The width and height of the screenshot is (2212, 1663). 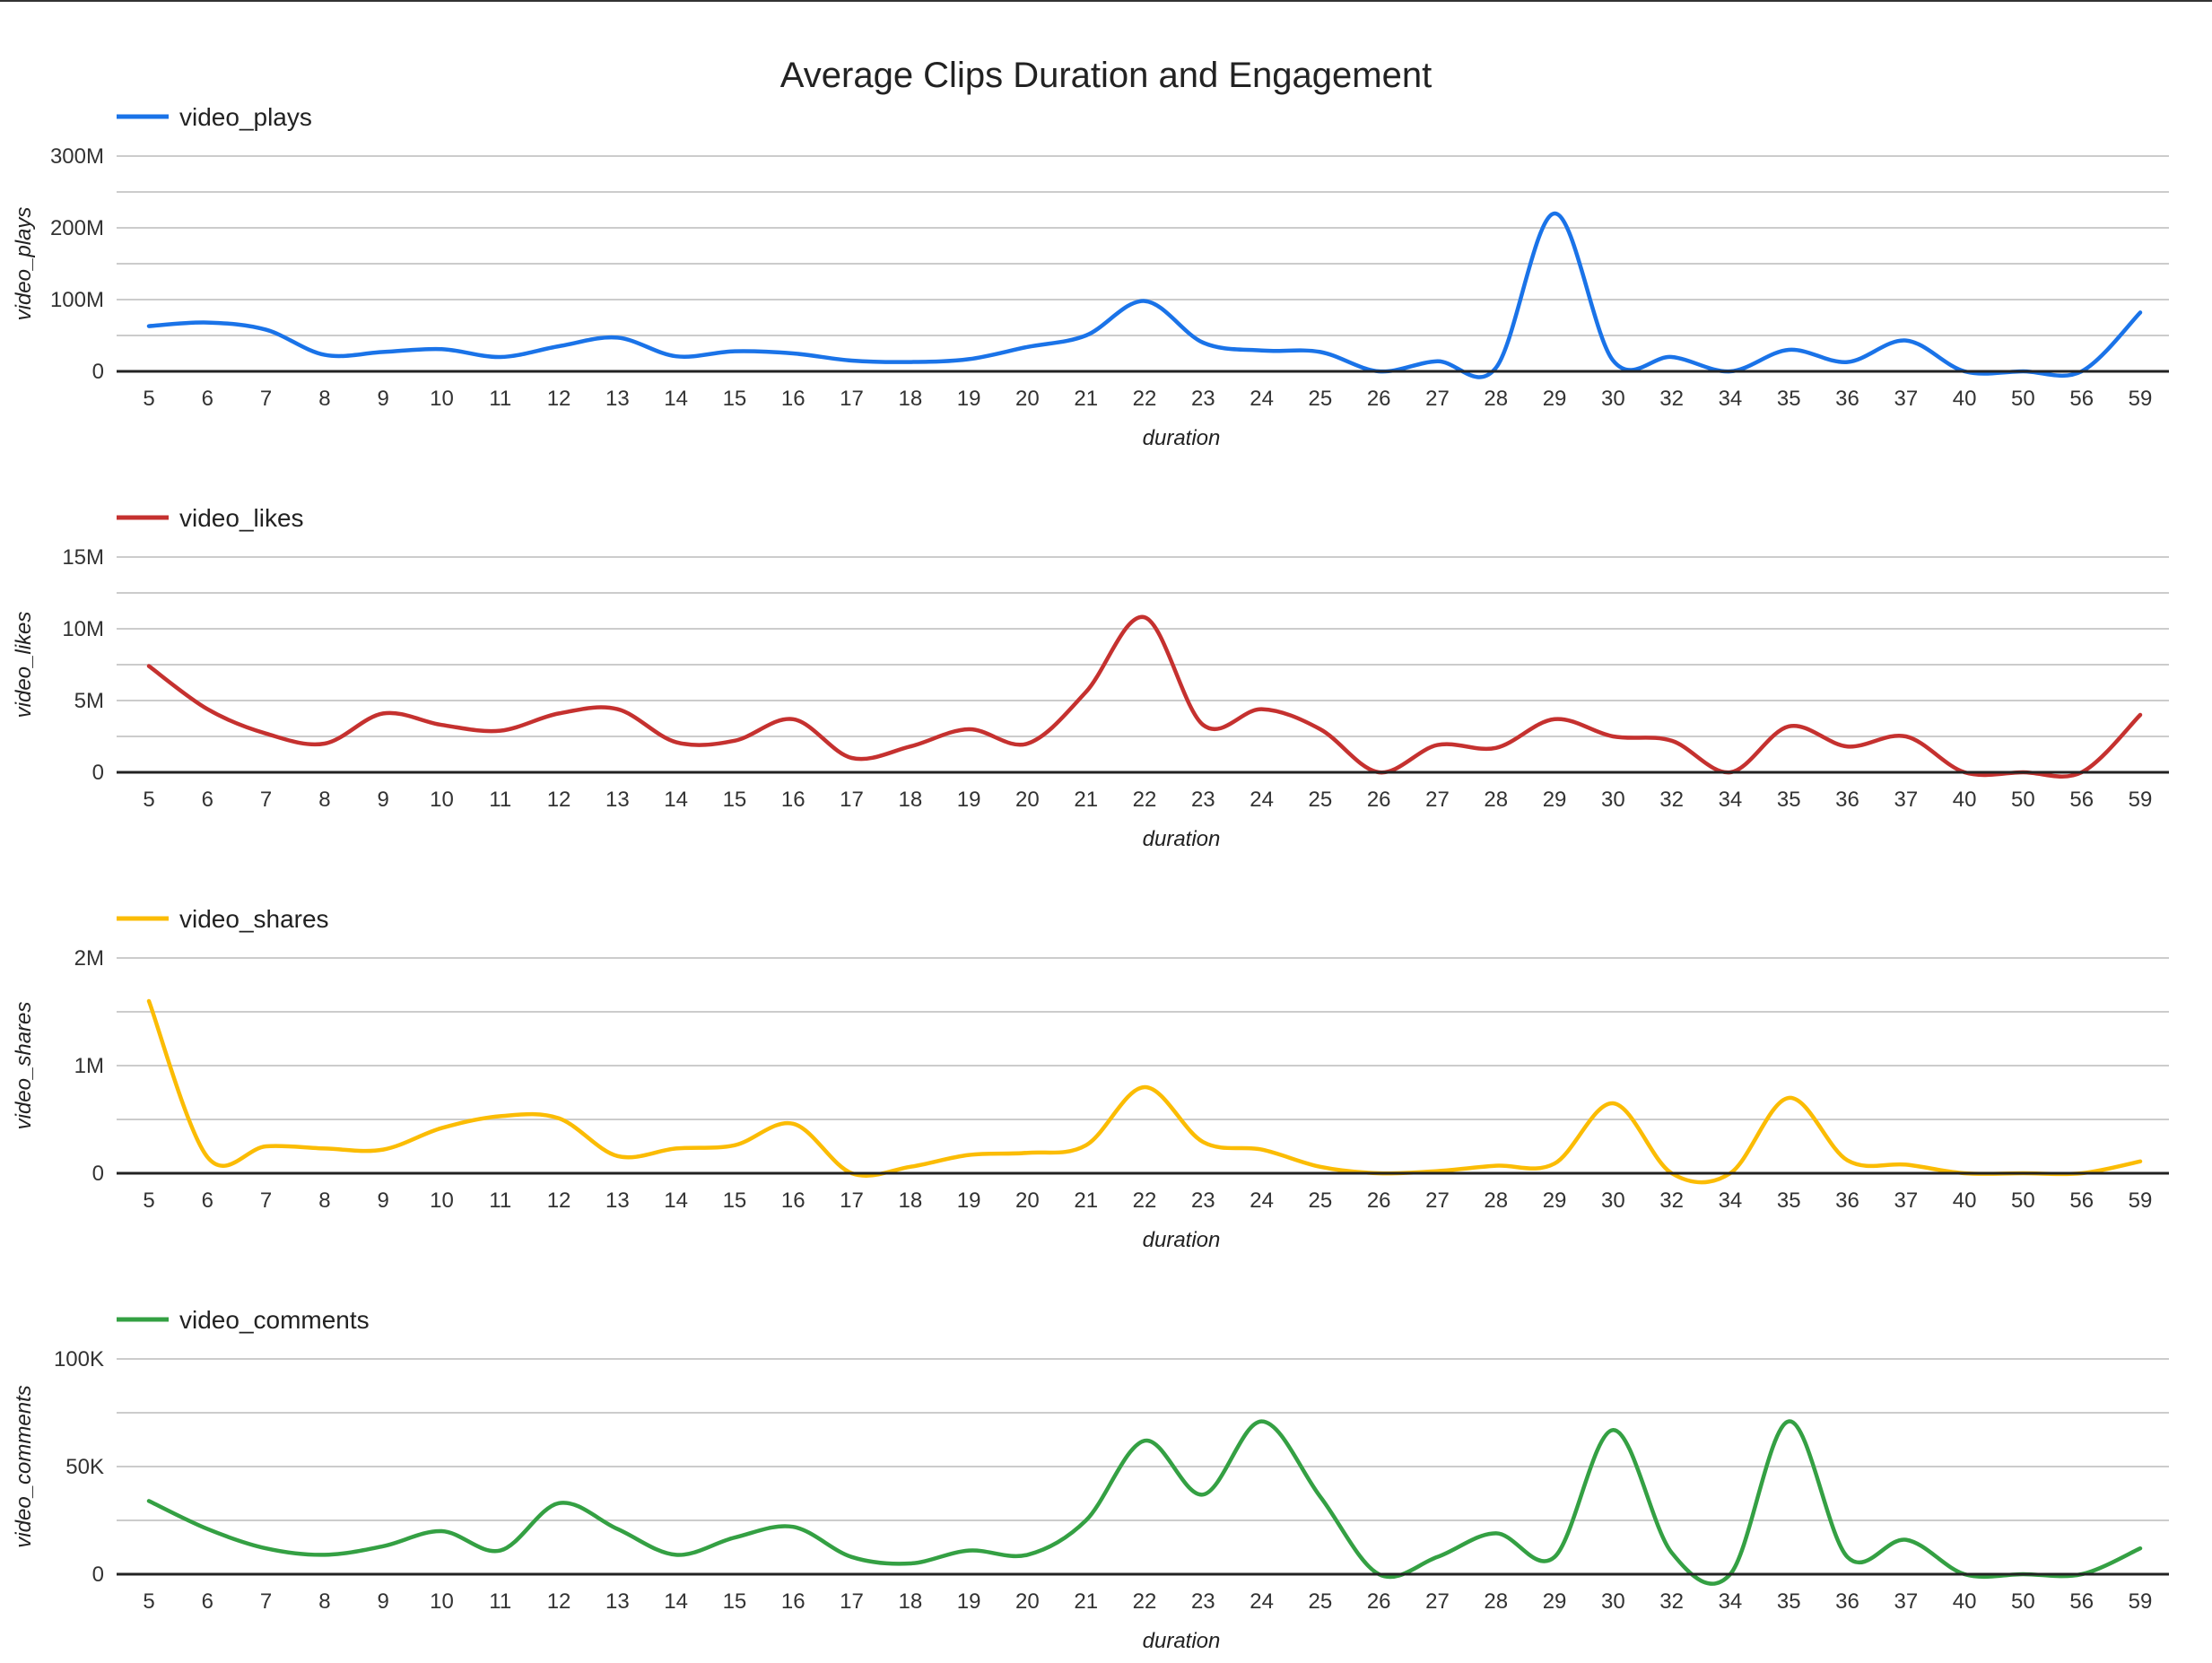 I want to click on y-tick-label: 10M, so click(x=83, y=629).